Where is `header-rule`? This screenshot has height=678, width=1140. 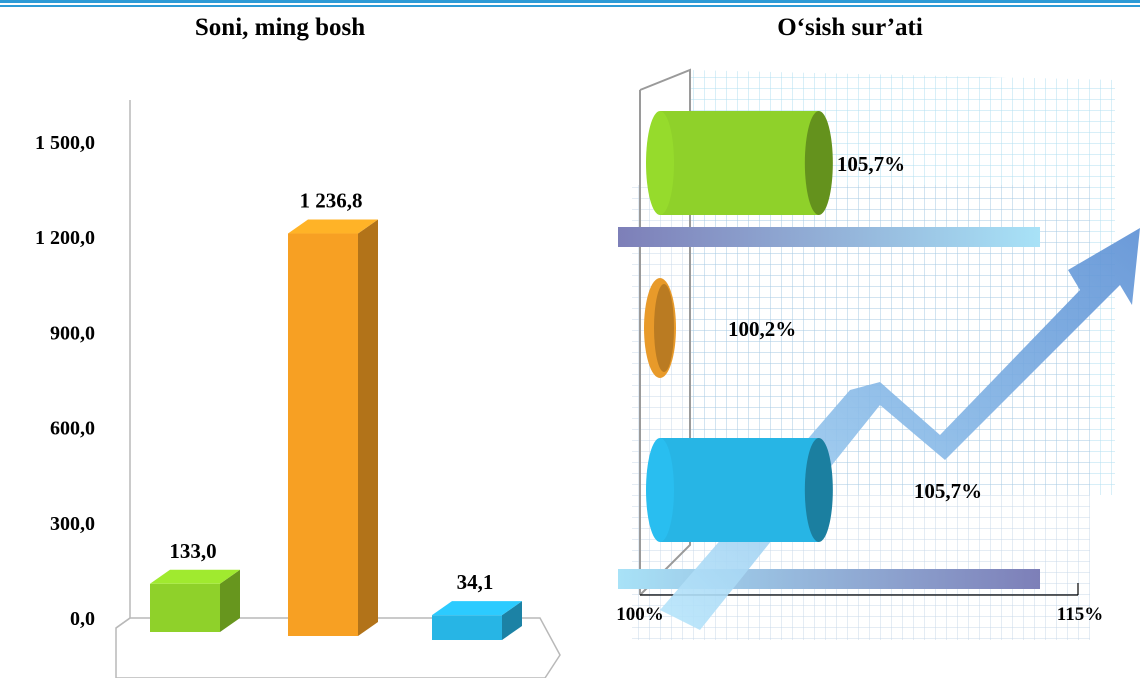 header-rule is located at coordinates (570, 5).